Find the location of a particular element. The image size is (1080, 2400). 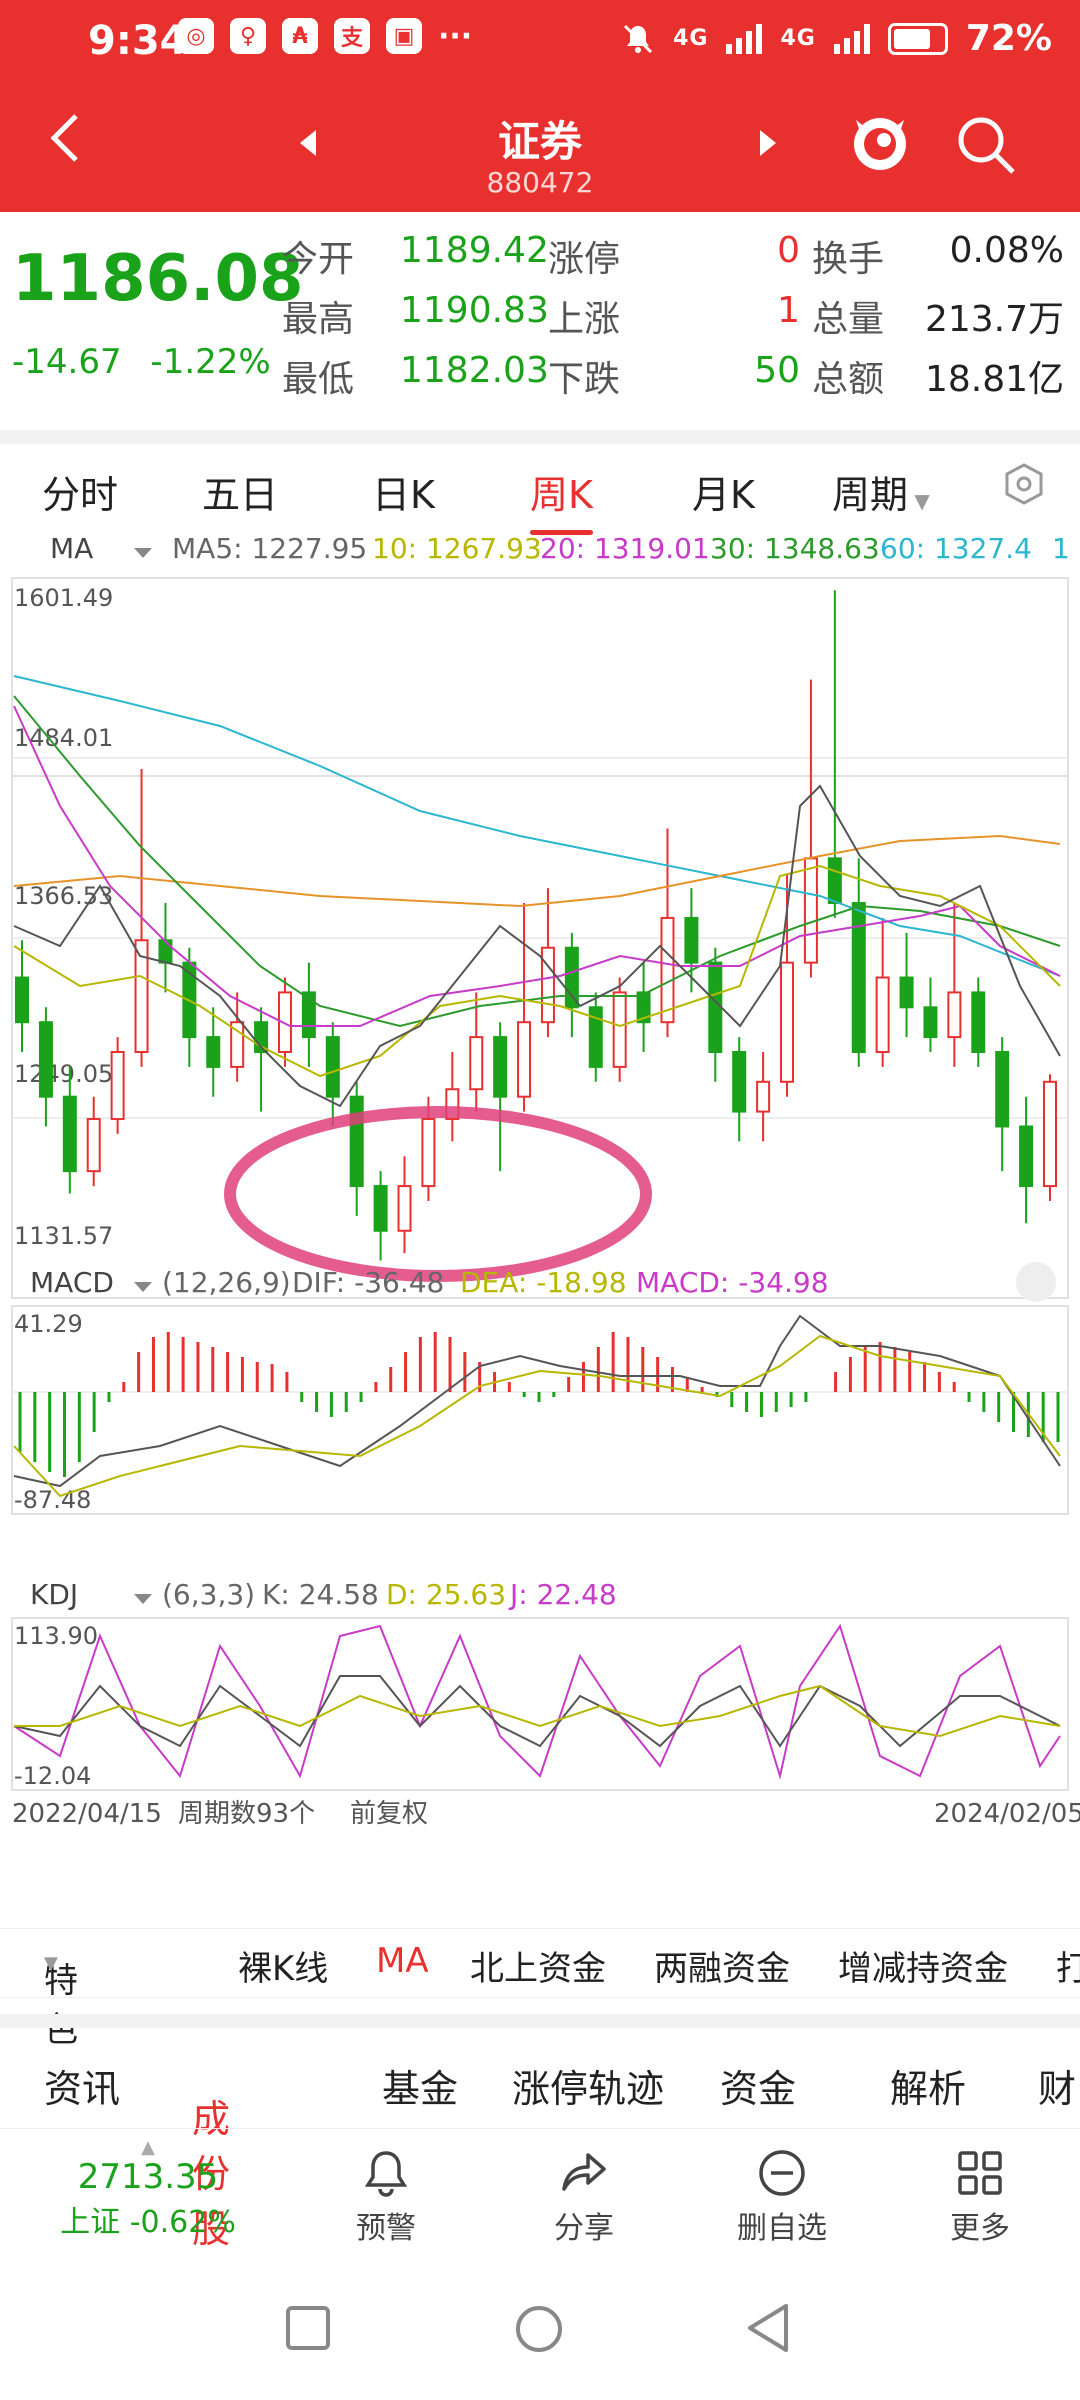

indicator-north: 北上资金 is located at coordinates (538, 1969).